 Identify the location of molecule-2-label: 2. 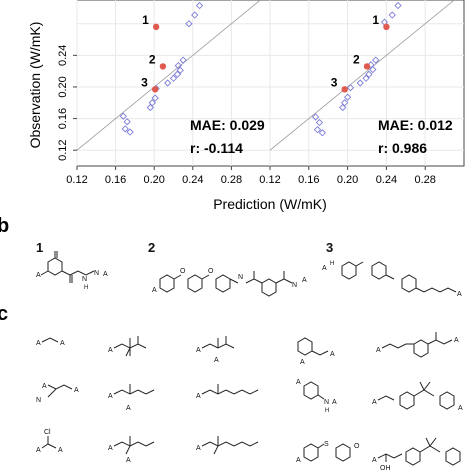
(151, 247).